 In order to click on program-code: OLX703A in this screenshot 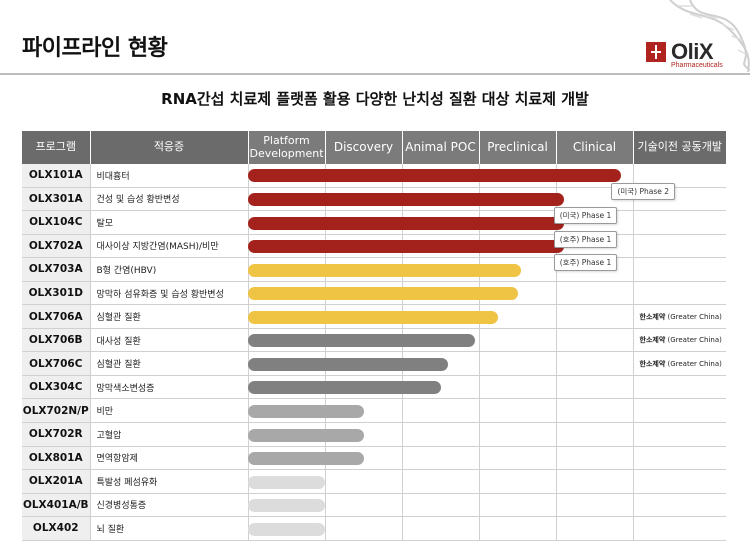, I will do `click(56, 269)`.